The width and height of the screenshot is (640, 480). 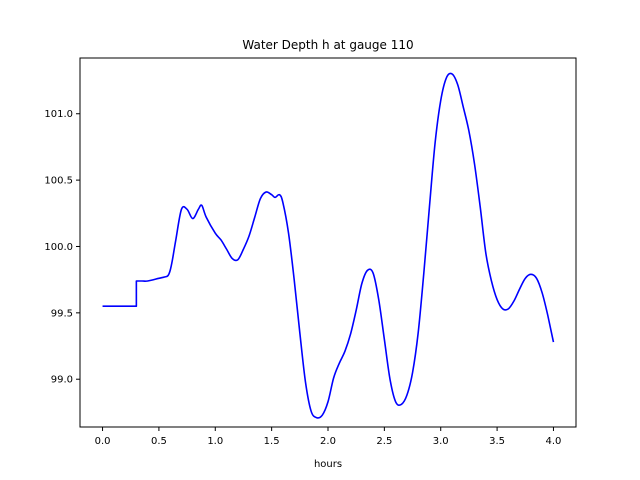 What do you see at coordinates (103, 441) in the screenshot?
I see `x-tick-label: 0.0` at bounding box center [103, 441].